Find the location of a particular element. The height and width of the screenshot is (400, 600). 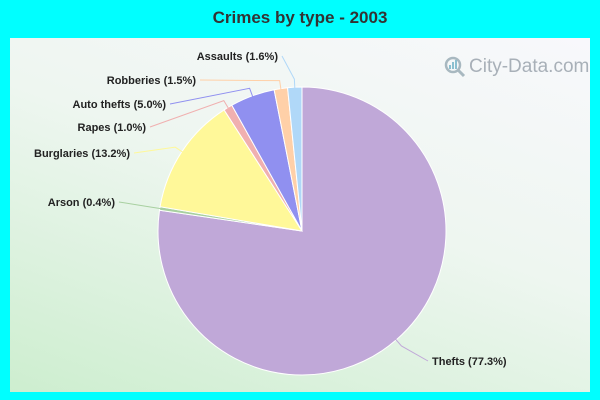

city-data-logo: City-Data.com is located at coordinates (516, 67).